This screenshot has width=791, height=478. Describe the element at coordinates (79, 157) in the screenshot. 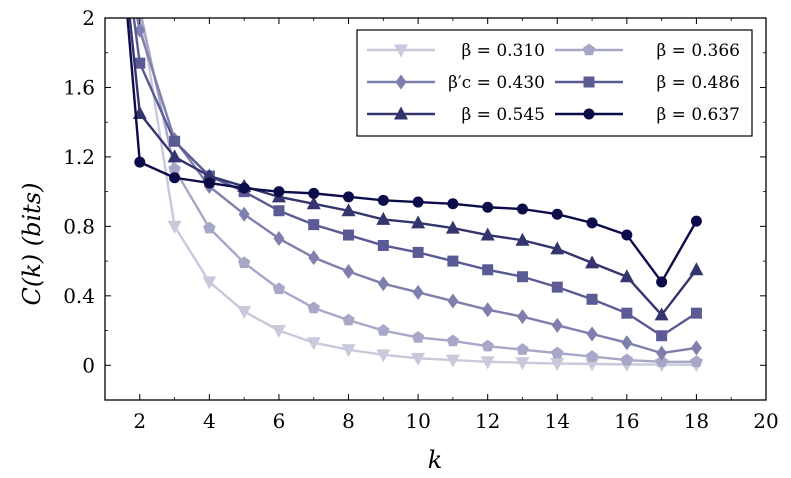

I see `y-tick-label: 1.2` at that location.